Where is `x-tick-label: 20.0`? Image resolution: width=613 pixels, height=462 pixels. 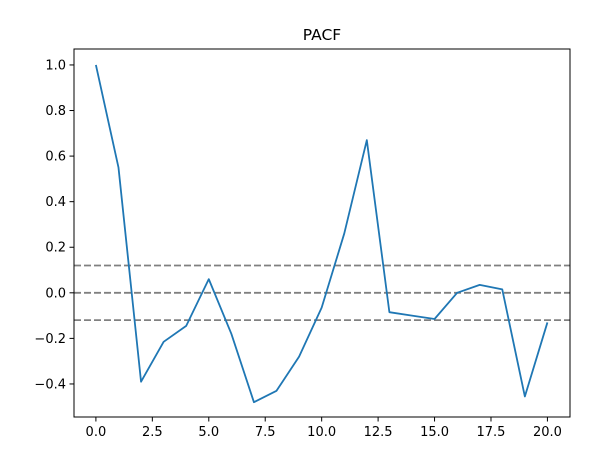
x-tick-label: 20.0 is located at coordinates (547, 432).